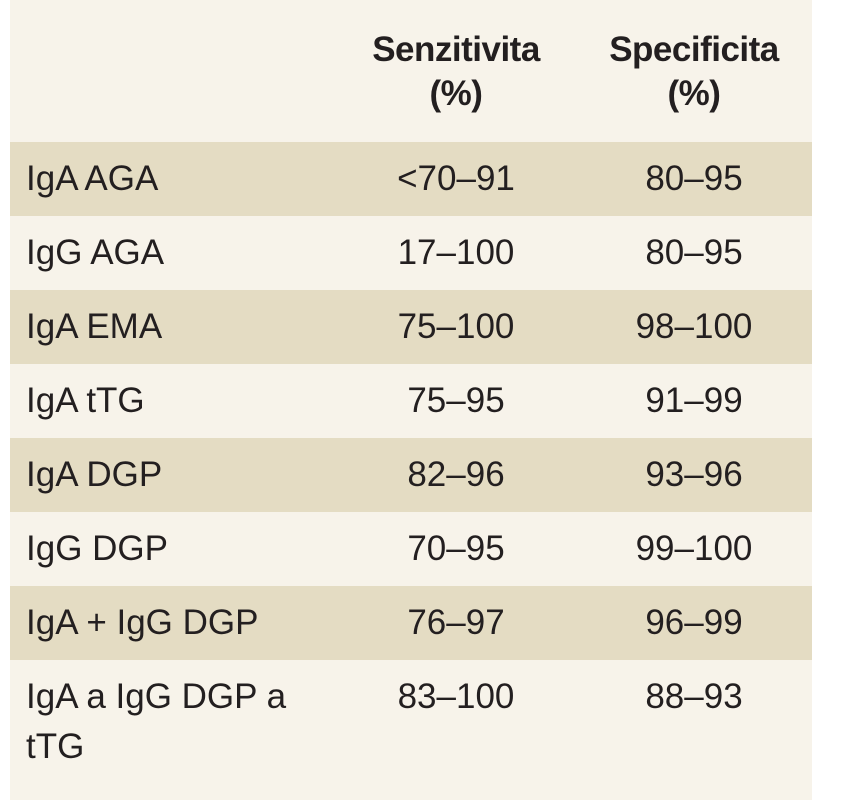  I want to click on test-name: IgG DGP, so click(97, 548).